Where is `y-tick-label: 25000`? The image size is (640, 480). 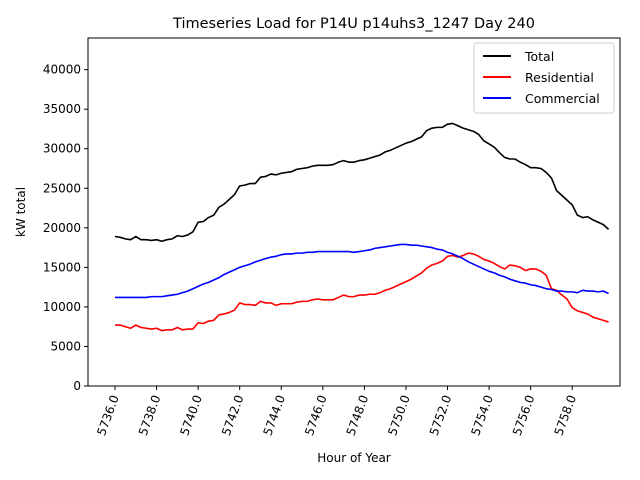
y-tick-label: 25000 is located at coordinates (62, 188).